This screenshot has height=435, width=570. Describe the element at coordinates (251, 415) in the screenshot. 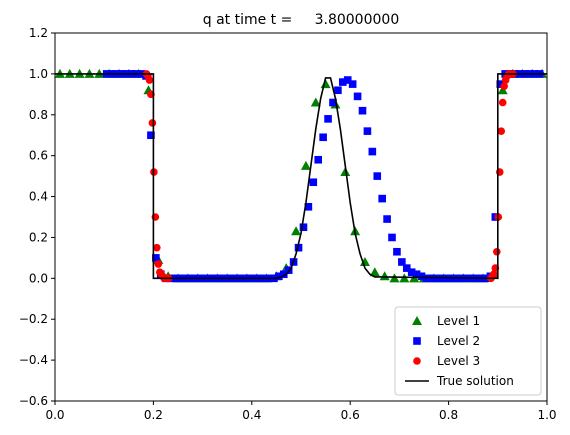

I see `x-tick-label: 0.4` at that location.